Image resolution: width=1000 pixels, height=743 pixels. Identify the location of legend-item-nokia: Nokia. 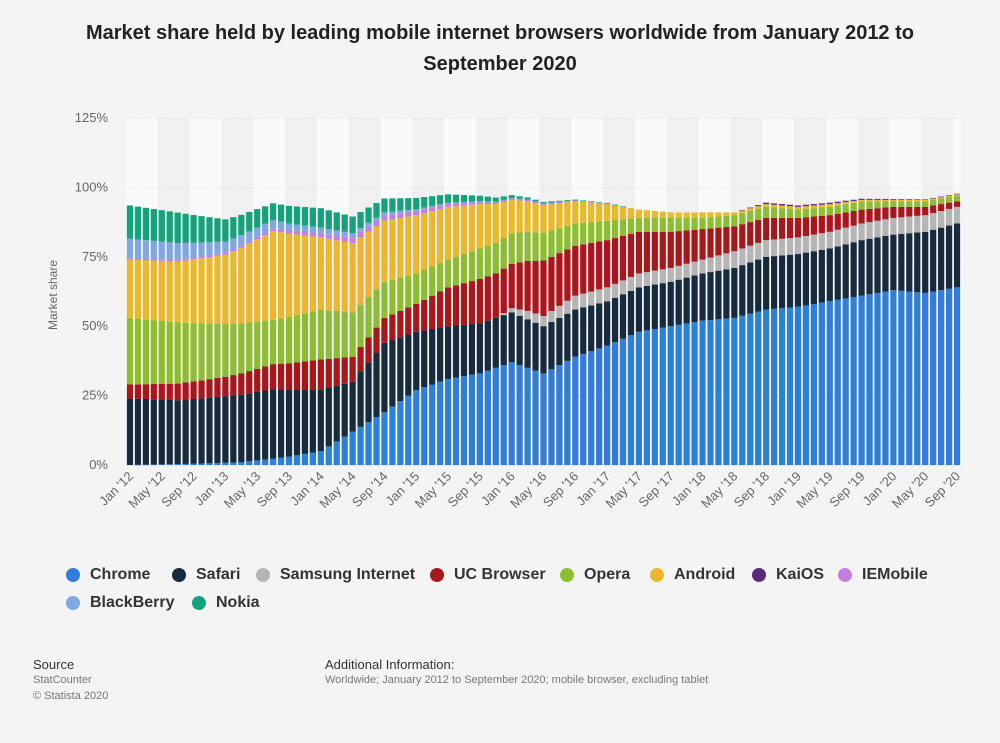
(226, 603).